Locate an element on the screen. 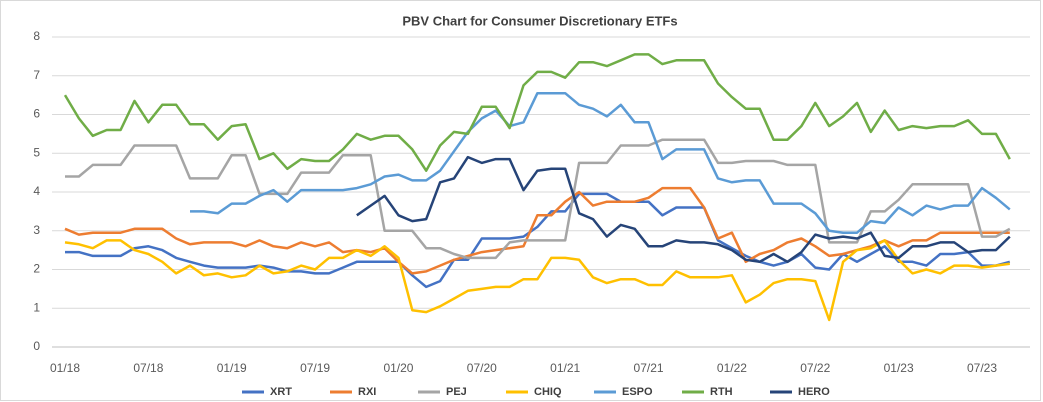  x-tick-label: 07/18 is located at coordinates (148, 368).